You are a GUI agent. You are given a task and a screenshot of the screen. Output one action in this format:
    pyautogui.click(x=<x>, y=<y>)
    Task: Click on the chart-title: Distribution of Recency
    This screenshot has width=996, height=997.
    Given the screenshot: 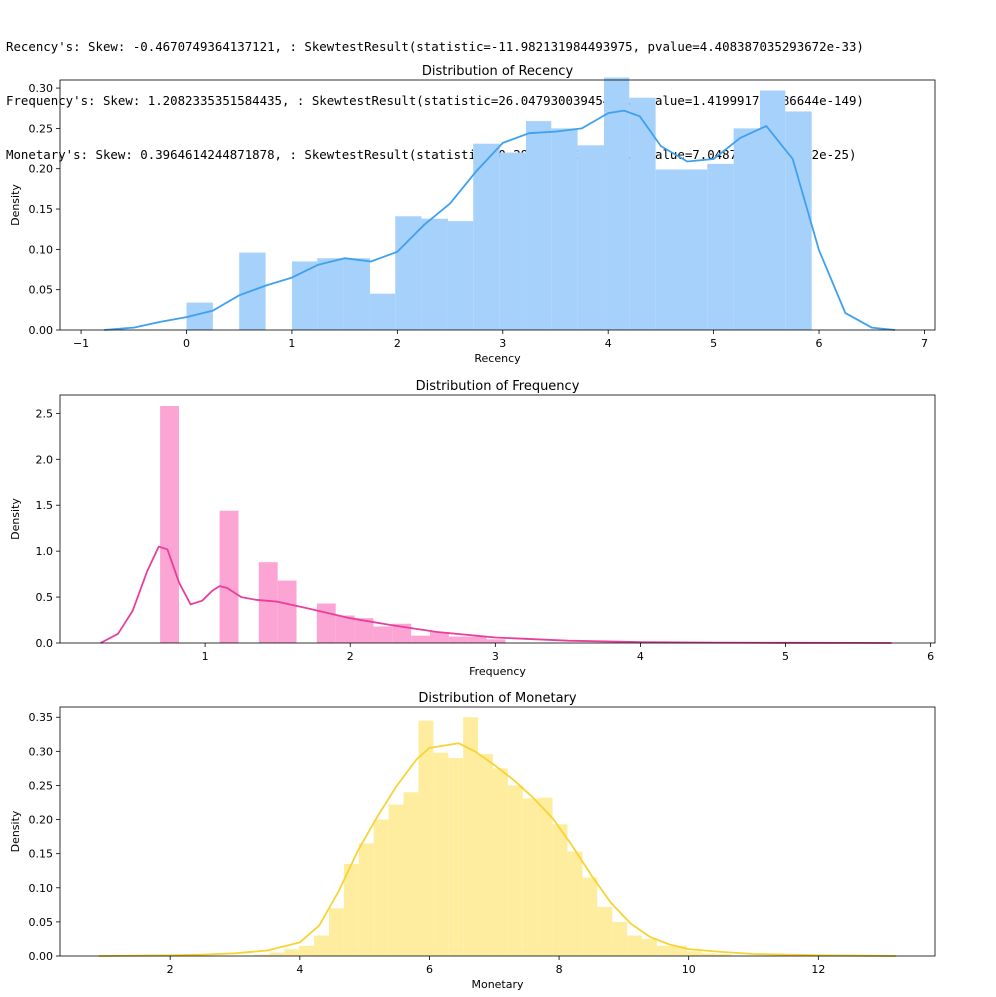 What is the action you would take?
    pyautogui.click(x=498, y=71)
    